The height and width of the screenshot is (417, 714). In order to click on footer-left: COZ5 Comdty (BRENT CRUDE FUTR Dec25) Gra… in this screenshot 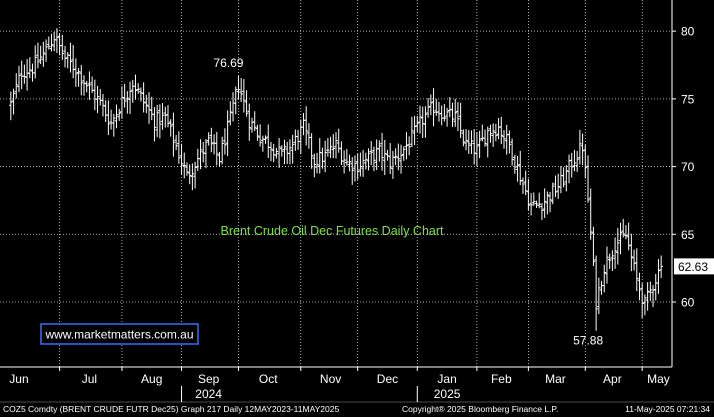, I will do `click(171, 409)`.